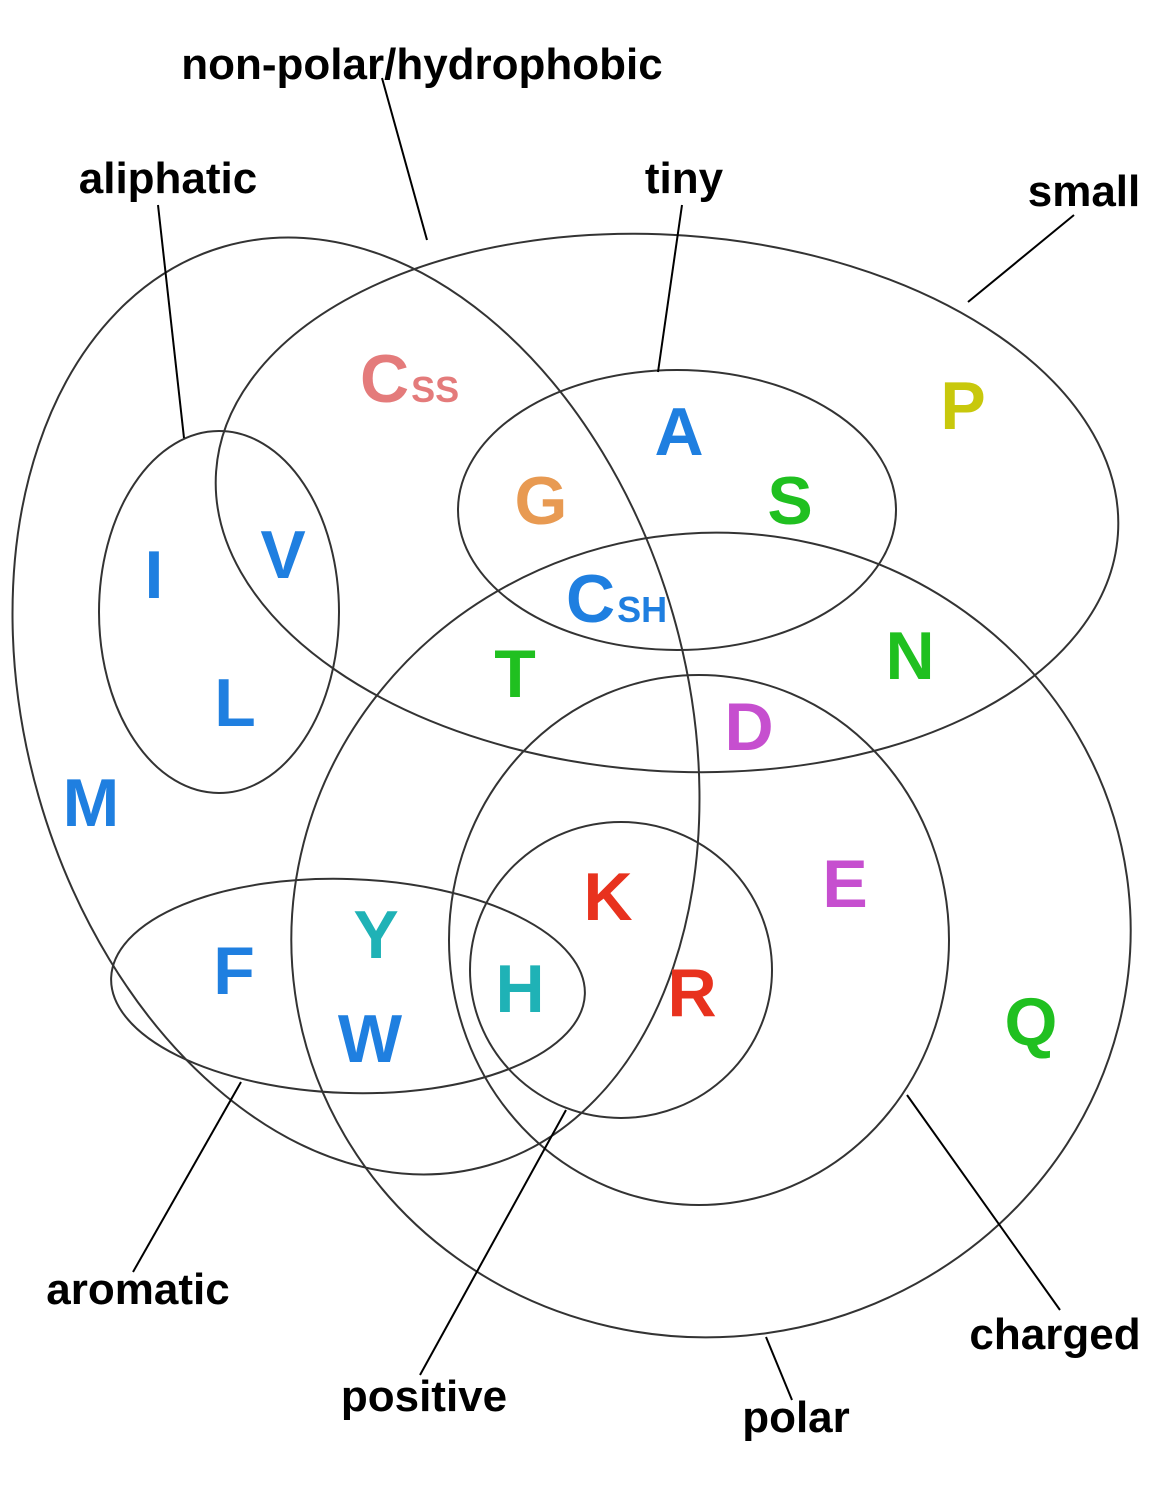 Image resolution: width=1165 pixels, height=1506 pixels. Describe the element at coordinates (1084, 191) in the screenshot. I see `label-small: small` at that location.